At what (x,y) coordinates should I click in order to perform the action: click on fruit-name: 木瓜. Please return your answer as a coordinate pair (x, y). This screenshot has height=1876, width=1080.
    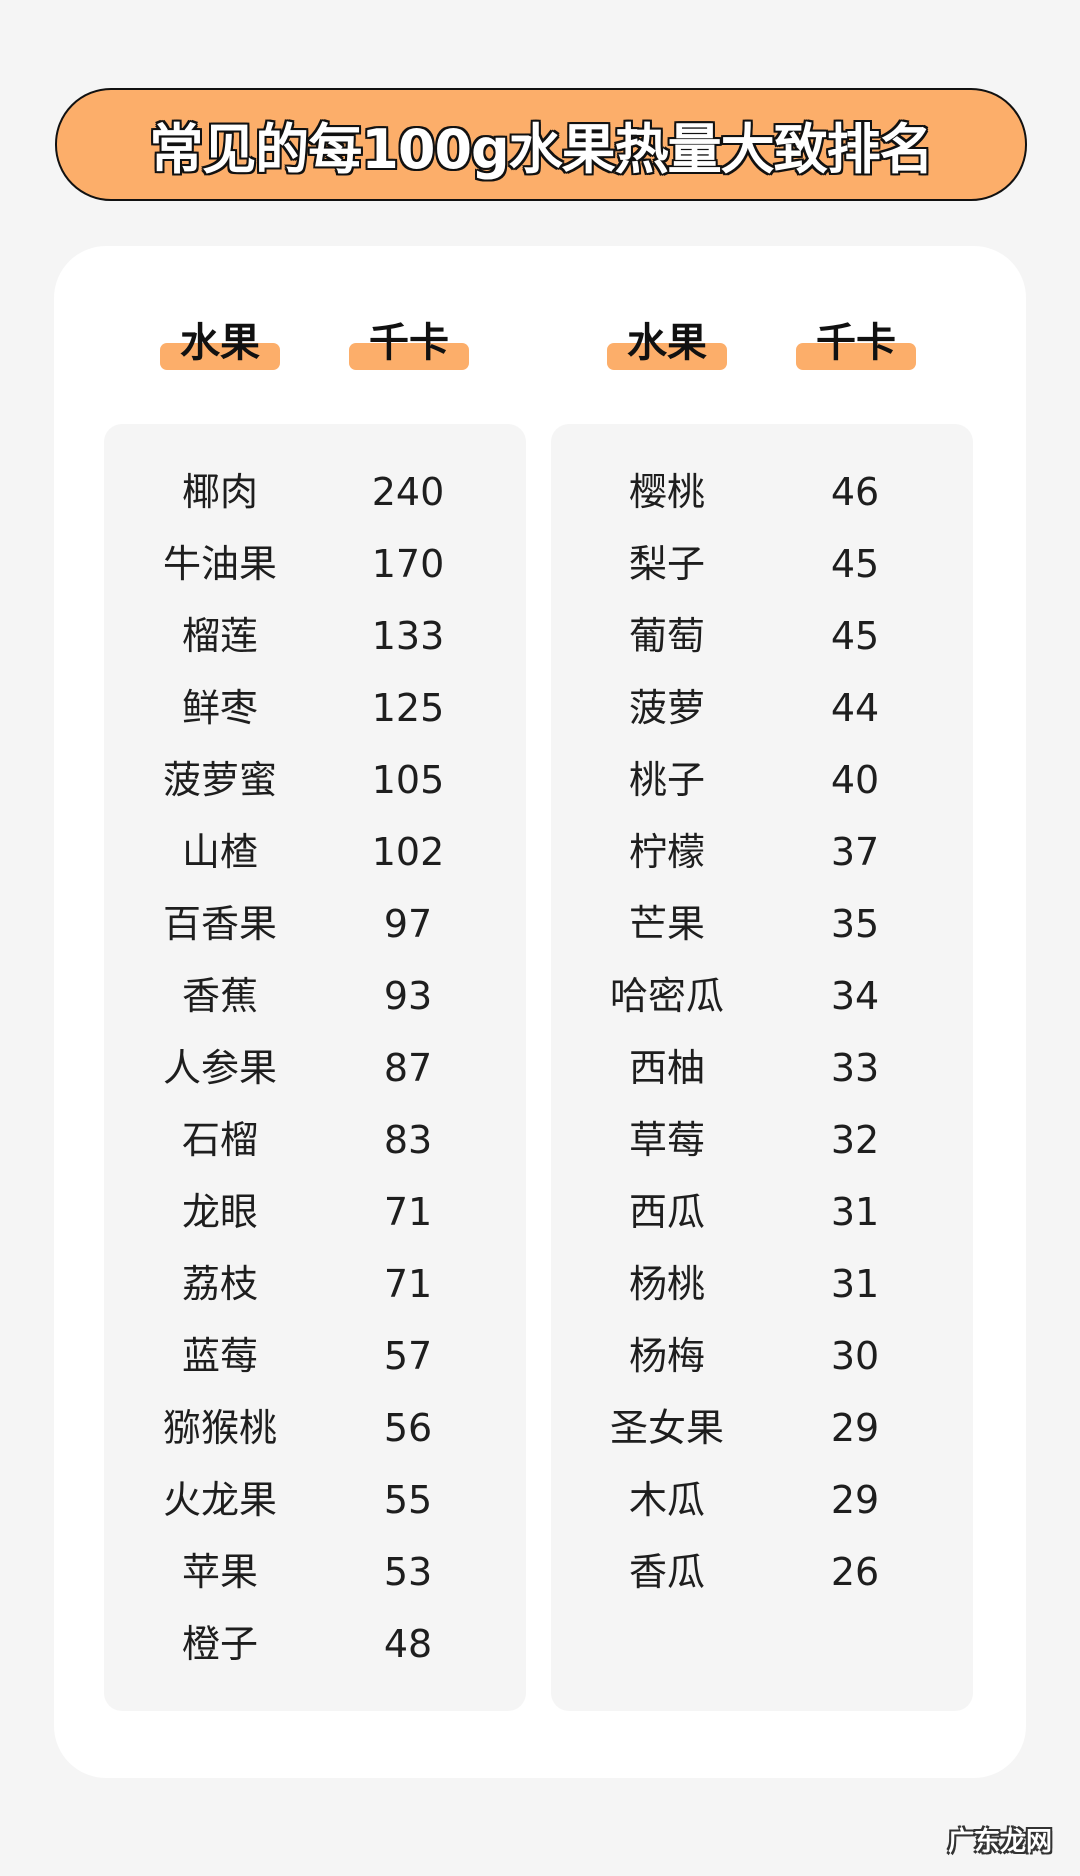
    Looking at the image, I should click on (666, 1500).